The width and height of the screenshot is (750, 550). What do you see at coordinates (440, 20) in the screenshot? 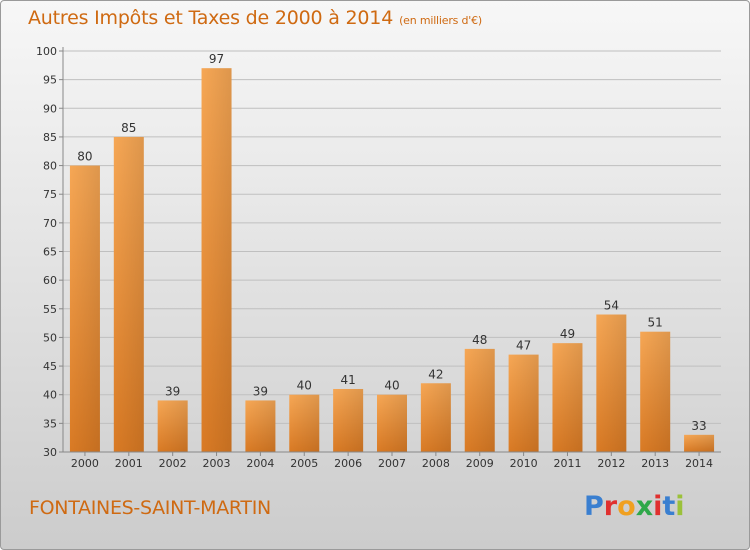
I see `chart-unit: (en milliers d'€)` at bounding box center [440, 20].